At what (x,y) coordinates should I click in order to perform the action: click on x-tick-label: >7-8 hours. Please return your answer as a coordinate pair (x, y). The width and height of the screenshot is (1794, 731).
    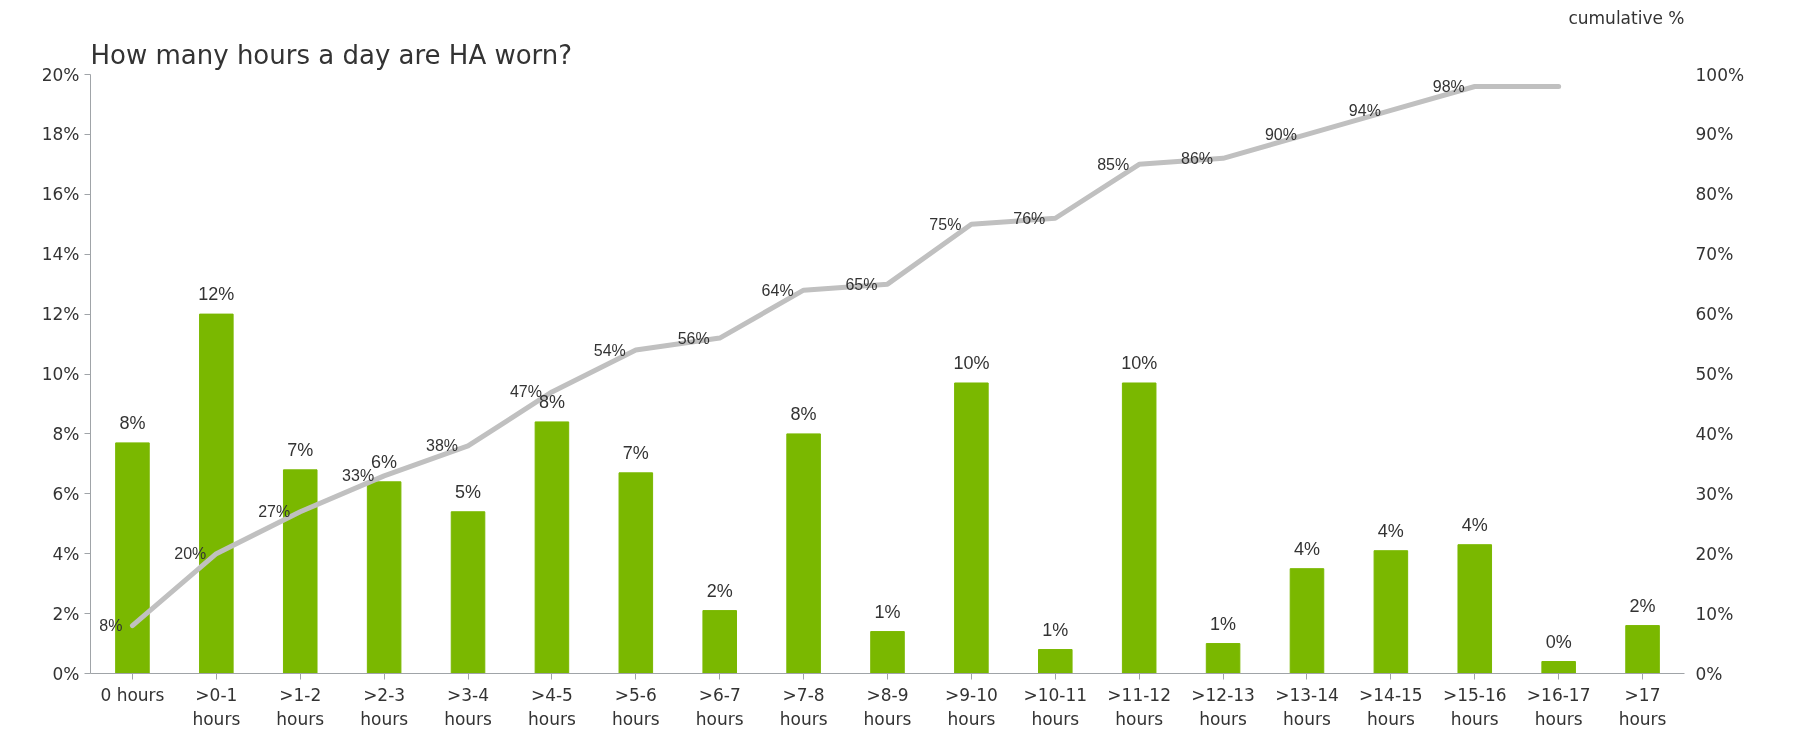
    Looking at the image, I should click on (803, 706).